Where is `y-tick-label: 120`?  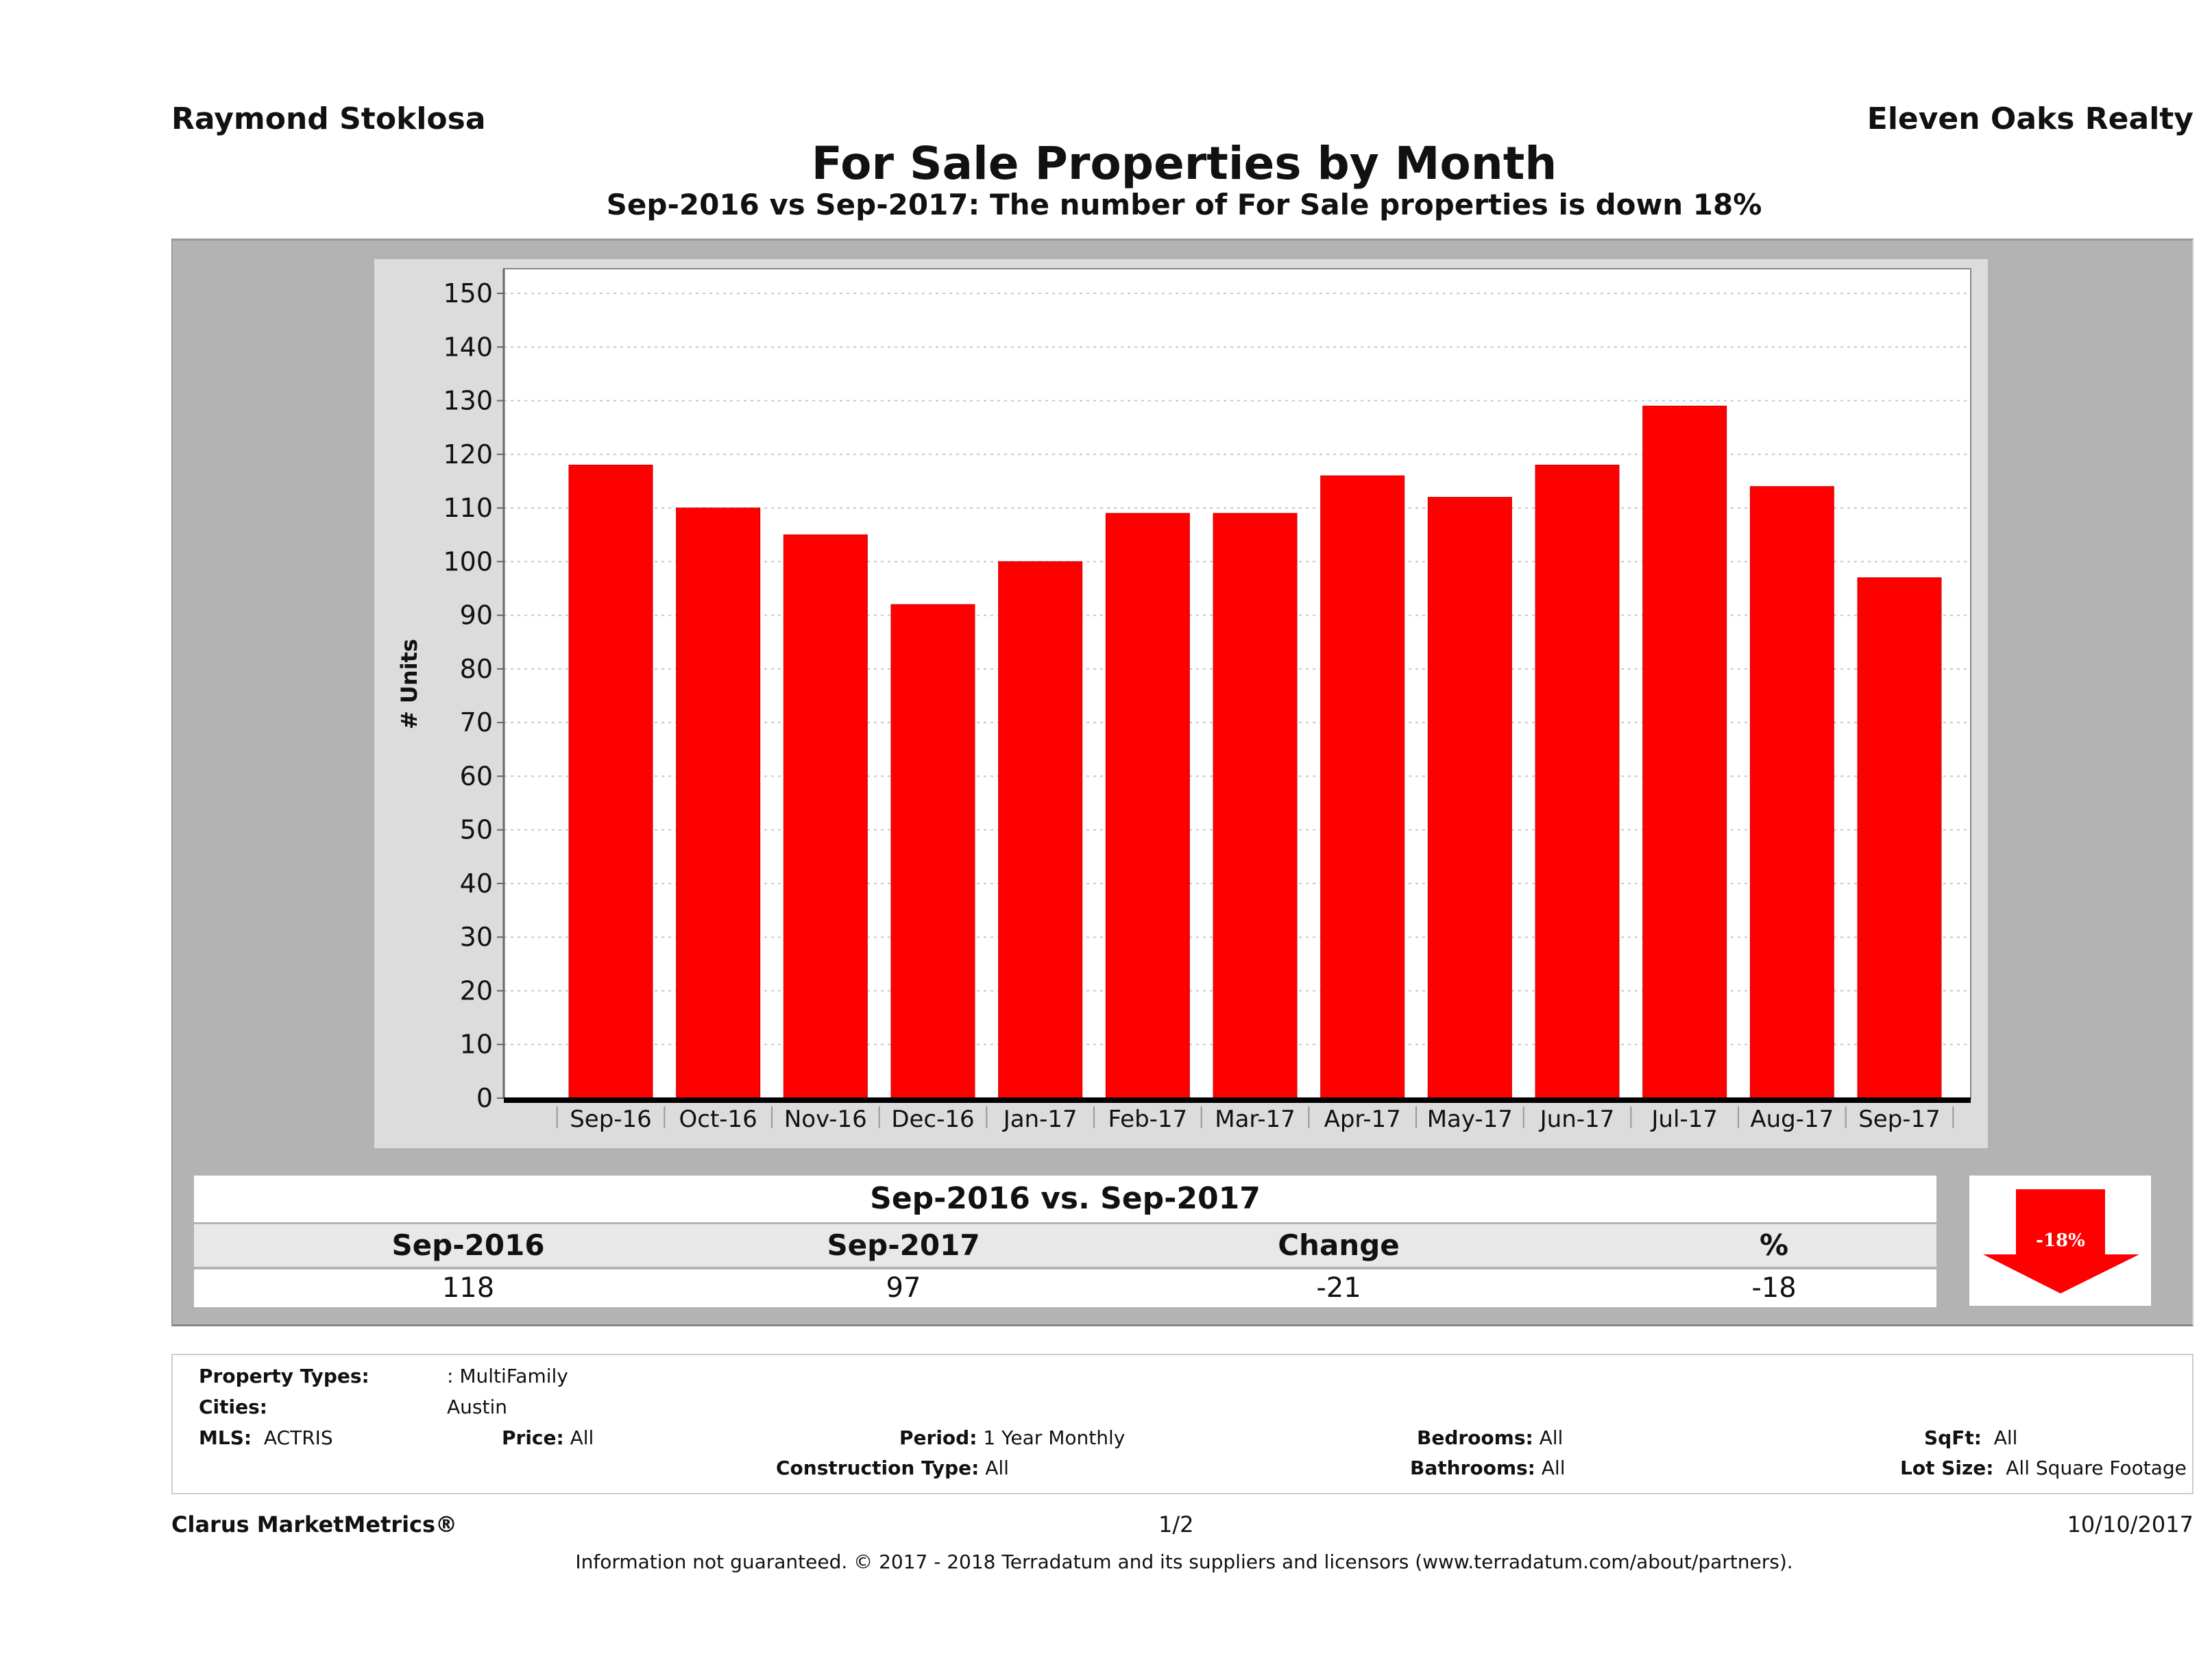
y-tick-label: 120 is located at coordinates (468, 454).